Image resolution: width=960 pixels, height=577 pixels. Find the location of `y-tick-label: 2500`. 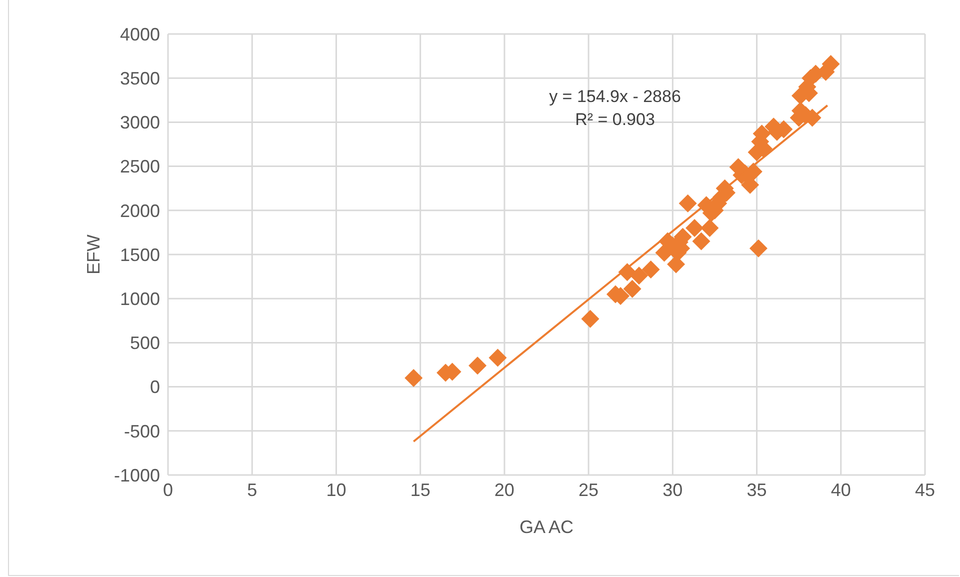

y-tick-label: 2500 is located at coordinates (140, 166).